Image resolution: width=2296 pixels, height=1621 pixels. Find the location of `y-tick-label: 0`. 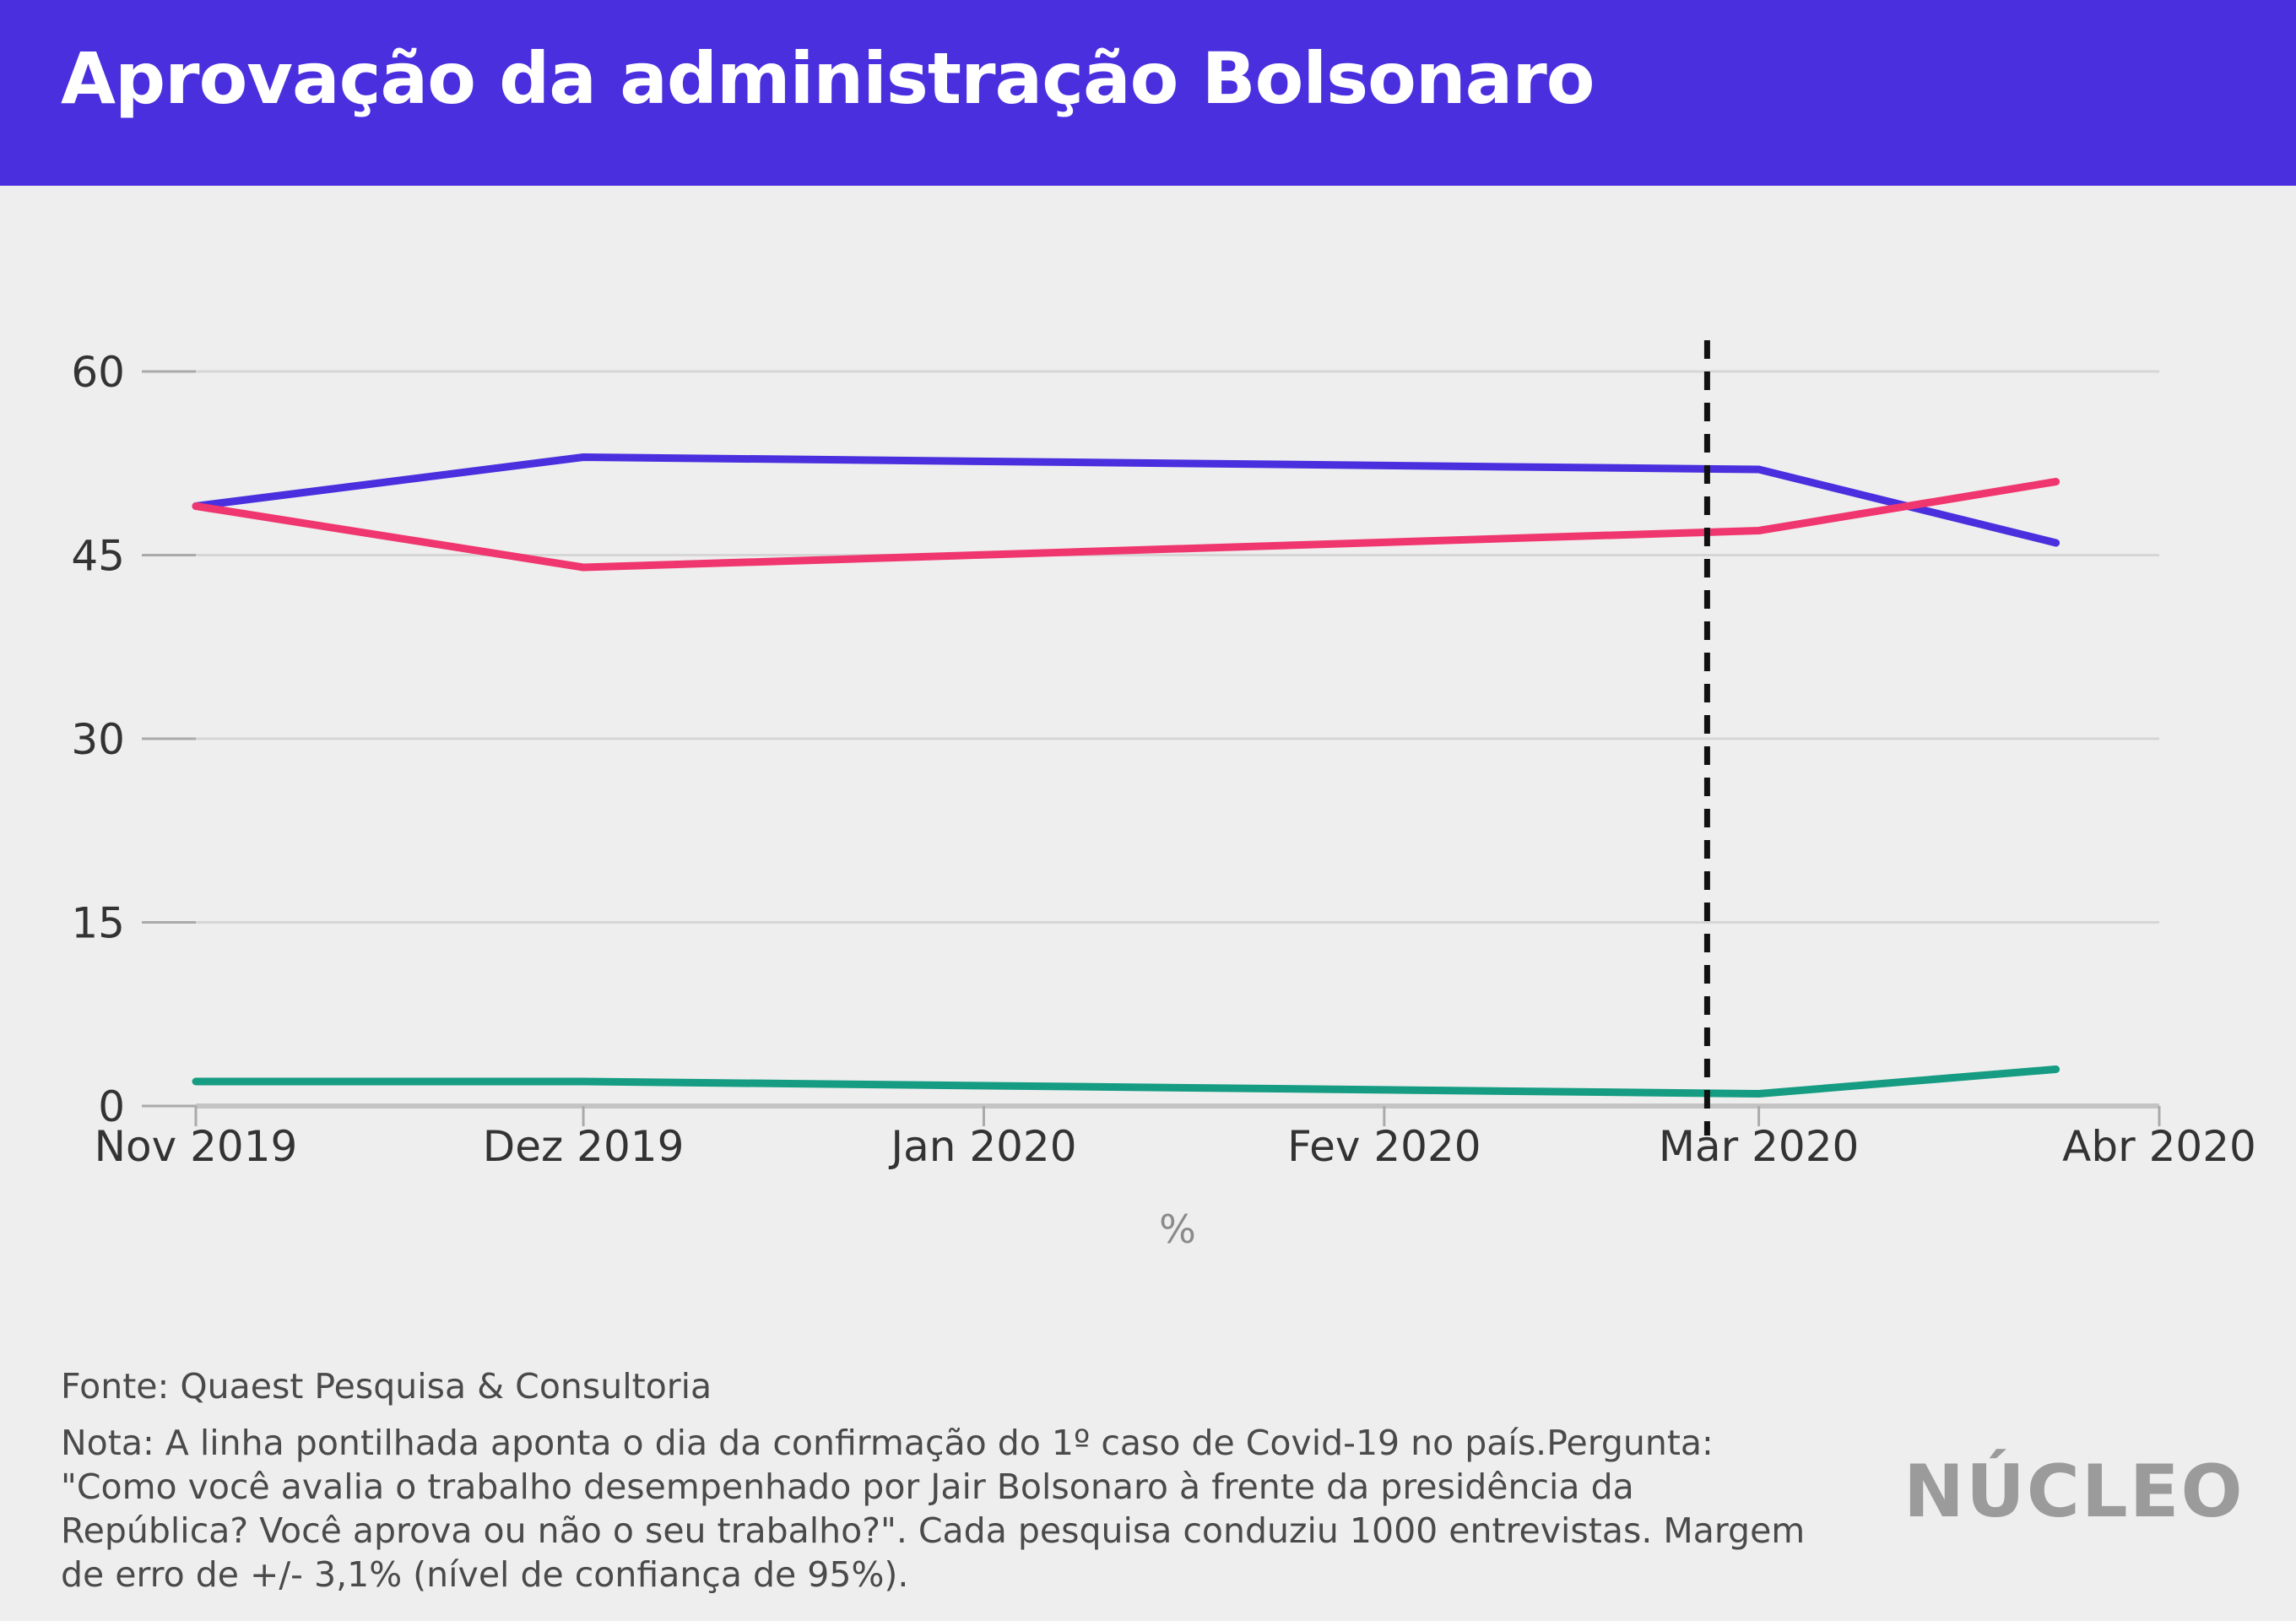

y-tick-label: 0 is located at coordinates (111, 1106).